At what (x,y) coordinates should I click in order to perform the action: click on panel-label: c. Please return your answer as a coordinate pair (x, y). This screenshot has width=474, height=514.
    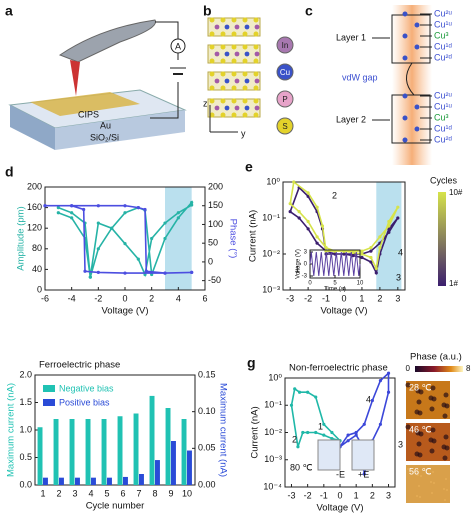
    Looking at the image, I should click on (309, 11).